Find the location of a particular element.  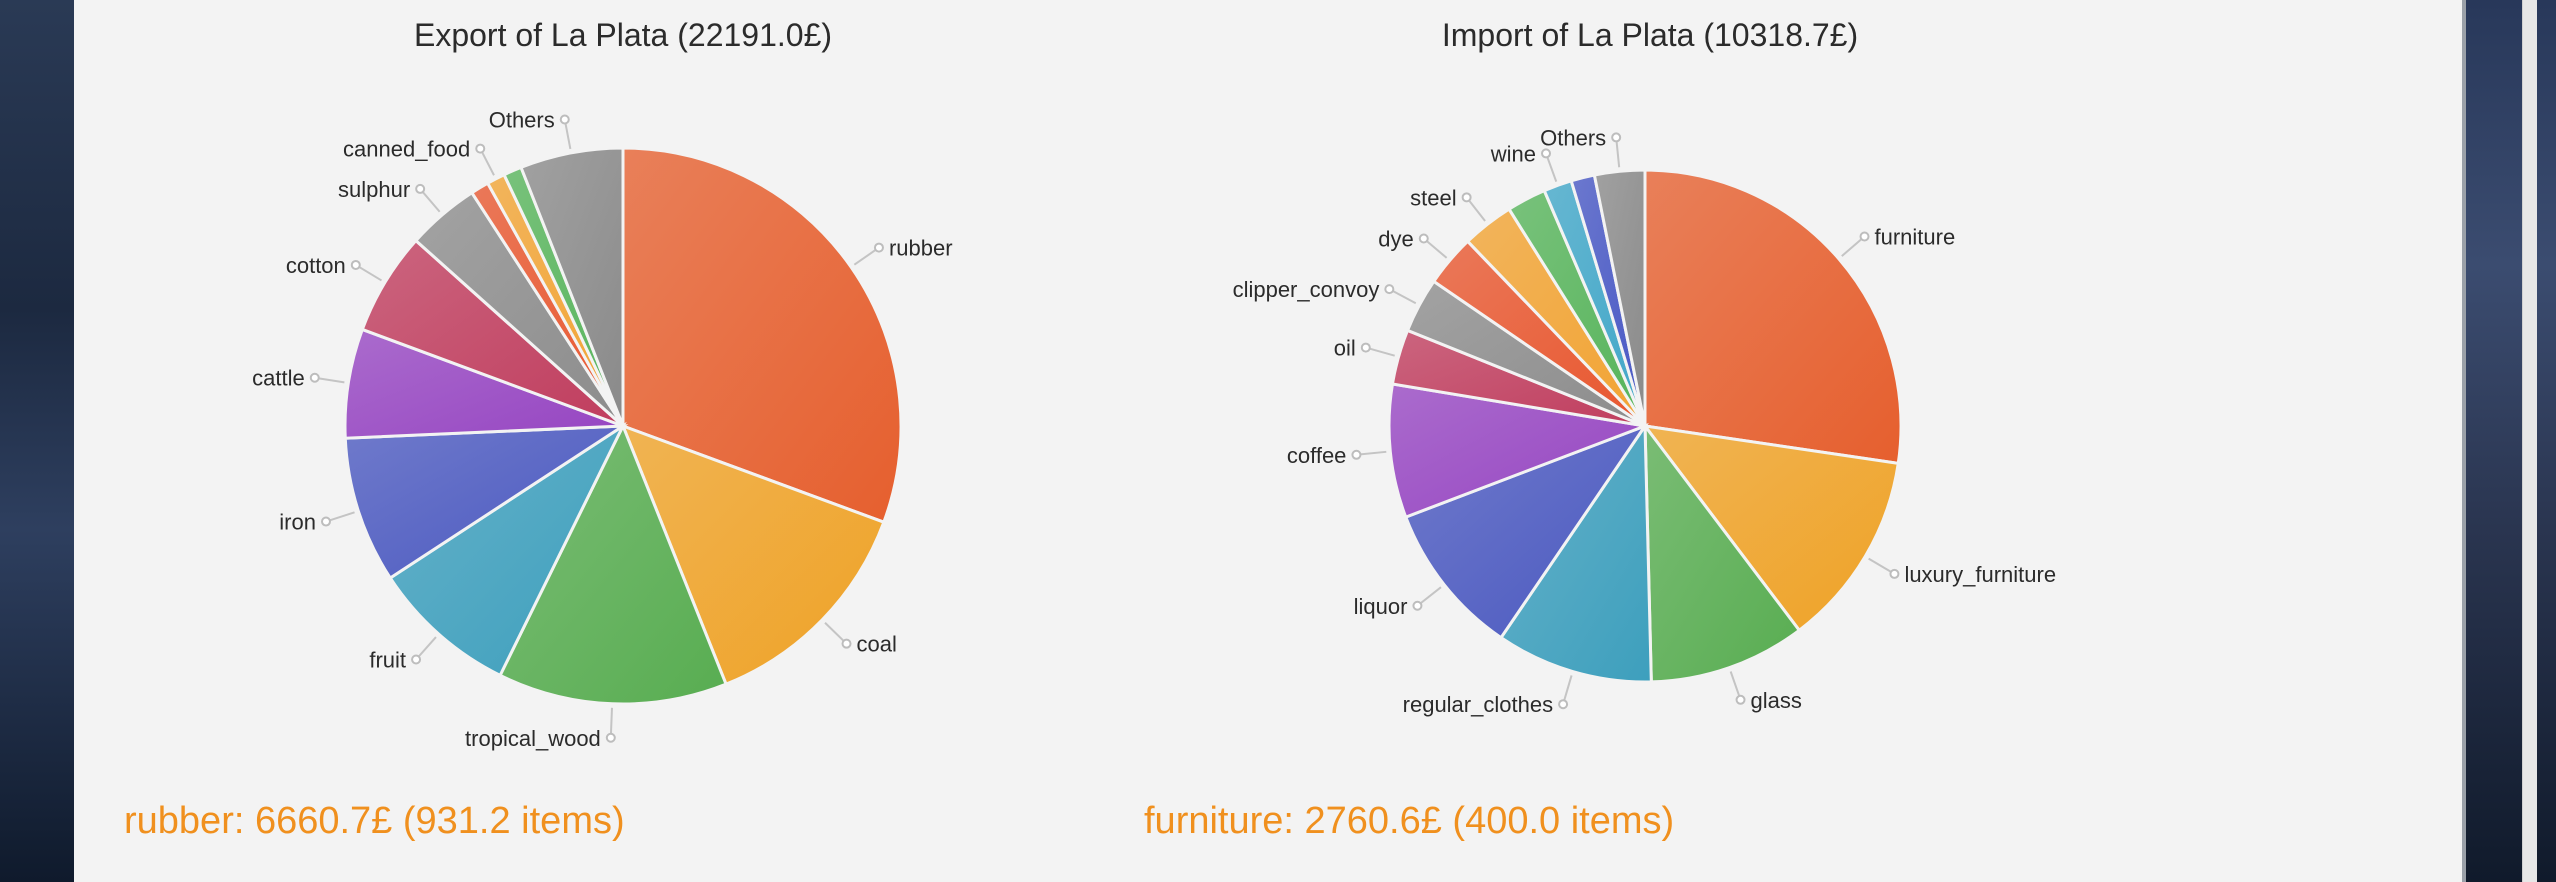

export-slice-Others is located at coordinates (572, 286).